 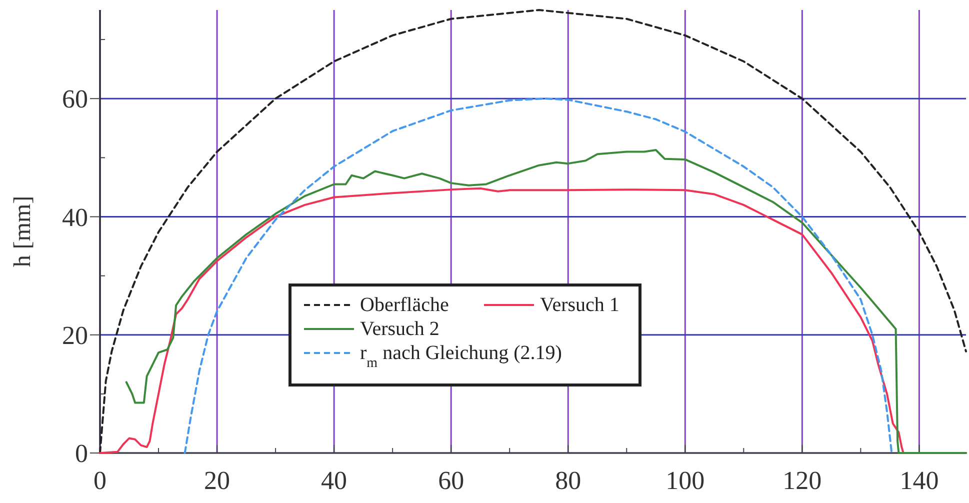 What do you see at coordinates (100, 480) in the screenshot?
I see `x-tick-label: 0` at bounding box center [100, 480].